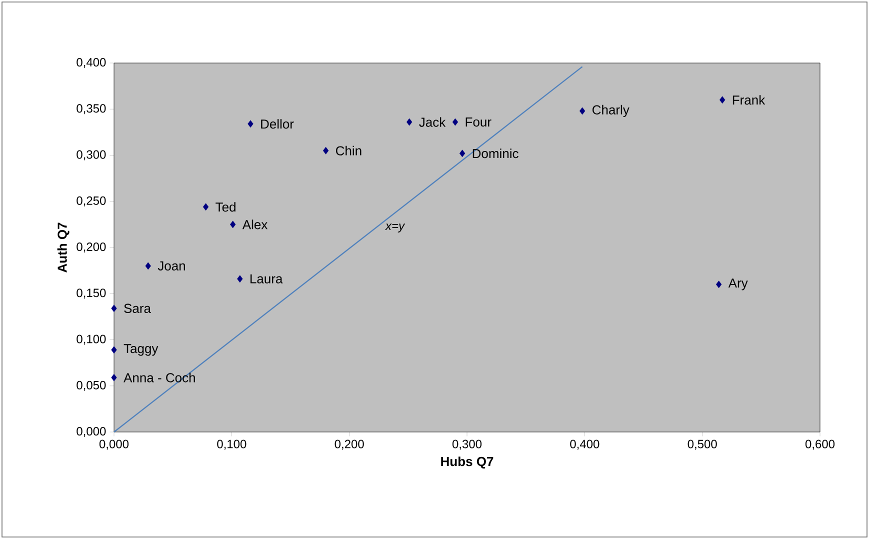 This screenshot has height=539, width=869. I want to click on x-axis-title: Hubs Q7, so click(467, 462).